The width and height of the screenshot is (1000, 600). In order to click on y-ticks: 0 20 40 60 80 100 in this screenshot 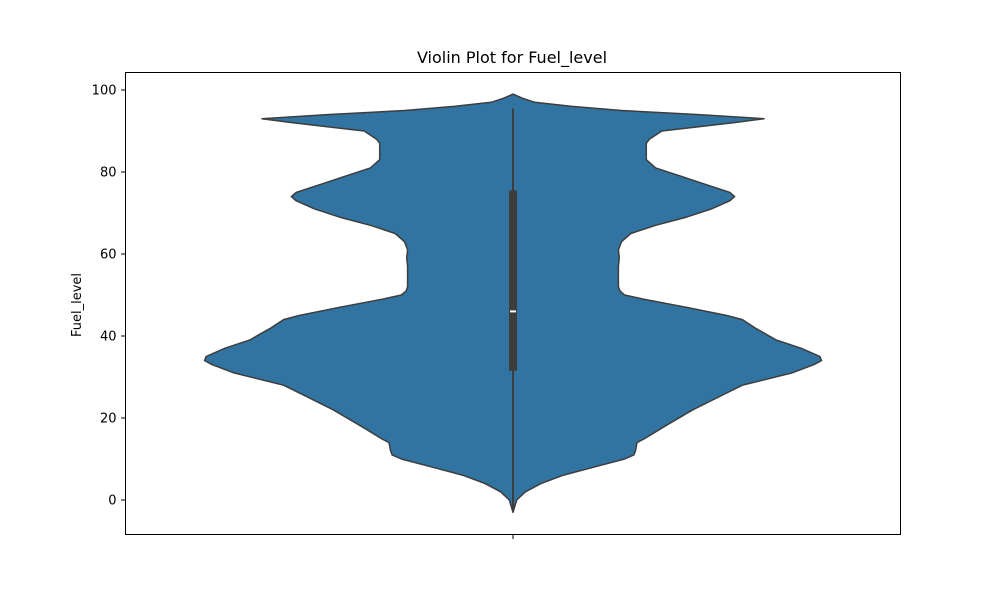, I will do `click(109, 296)`.